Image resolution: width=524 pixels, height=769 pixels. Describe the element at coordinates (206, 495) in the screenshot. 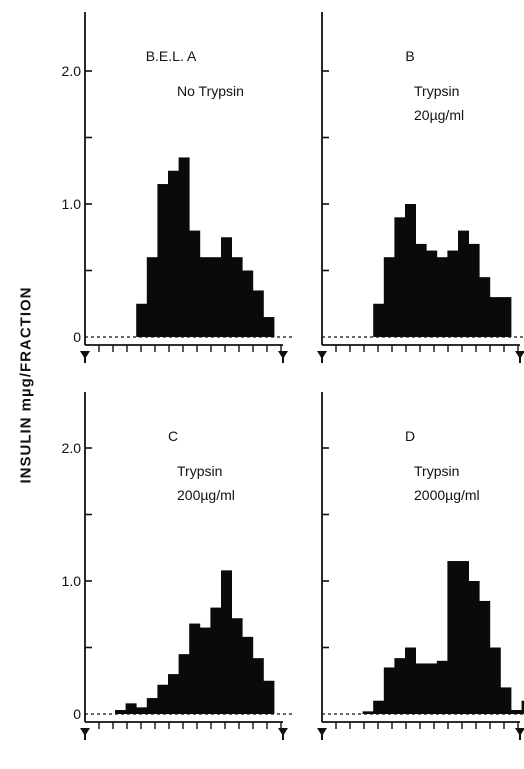

I see `panel-annotation: 200µg/ml` at that location.